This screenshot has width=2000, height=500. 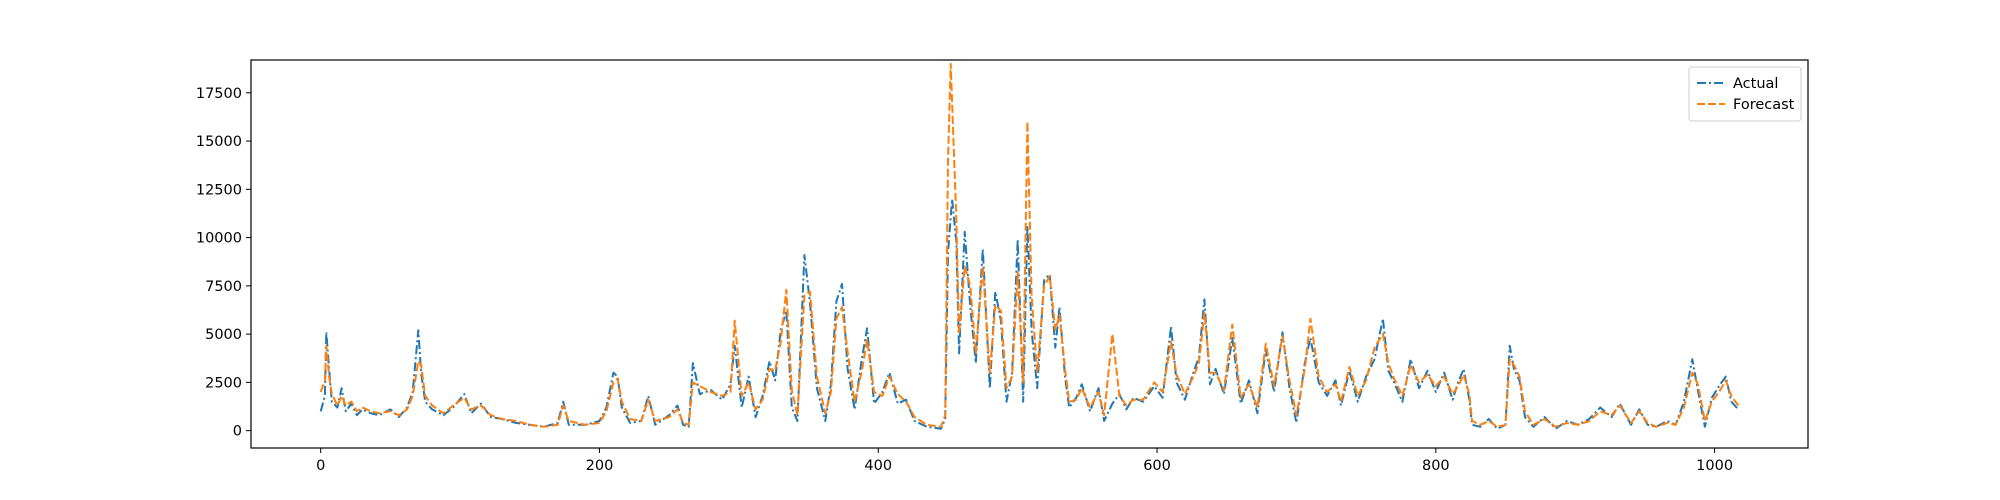 I want to click on y-tick-label: 2500, so click(x=223, y=383).